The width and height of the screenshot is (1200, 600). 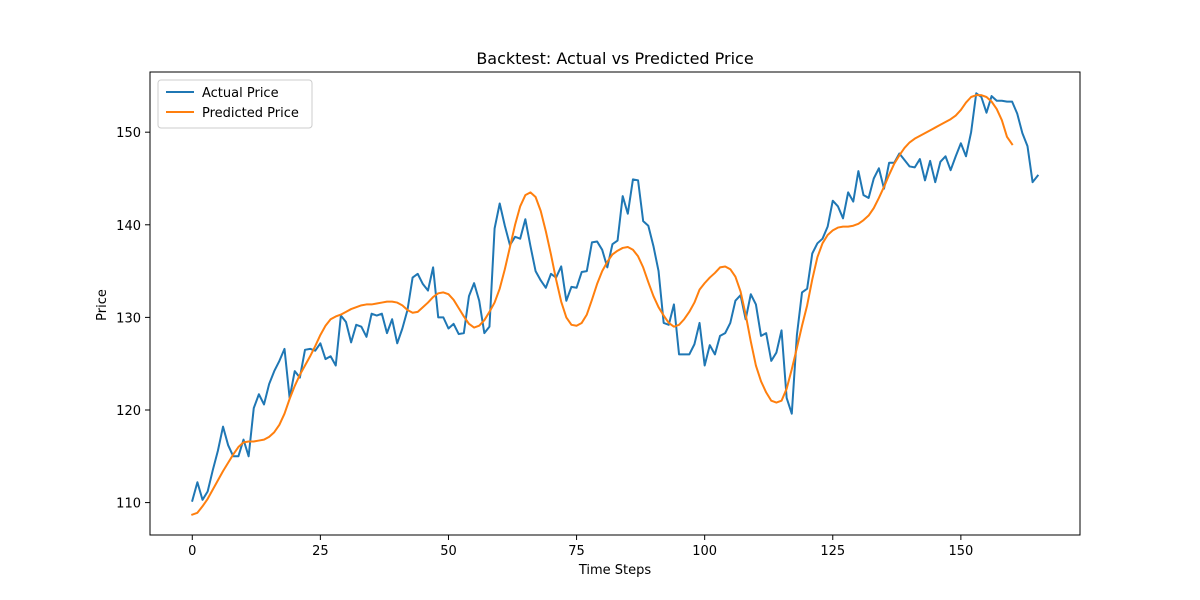 I want to click on y-tick-label: 110, so click(x=128, y=504).